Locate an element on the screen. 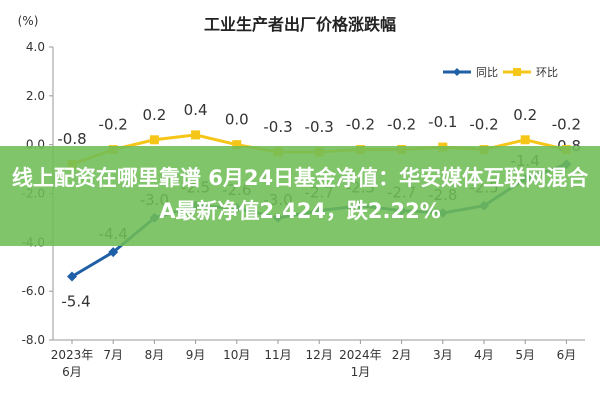 This screenshot has width=600, height=404. y-unit-label: (%) is located at coordinates (28, 21).